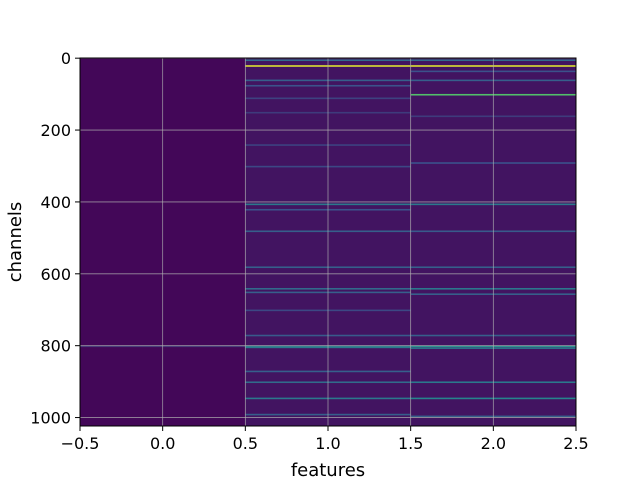 The height and width of the screenshot is (484, 640). What do you see at coordinates (575, 443) in the screenshot?
I see `x-tick-label: 2.5` at bounding box center [575, 443].